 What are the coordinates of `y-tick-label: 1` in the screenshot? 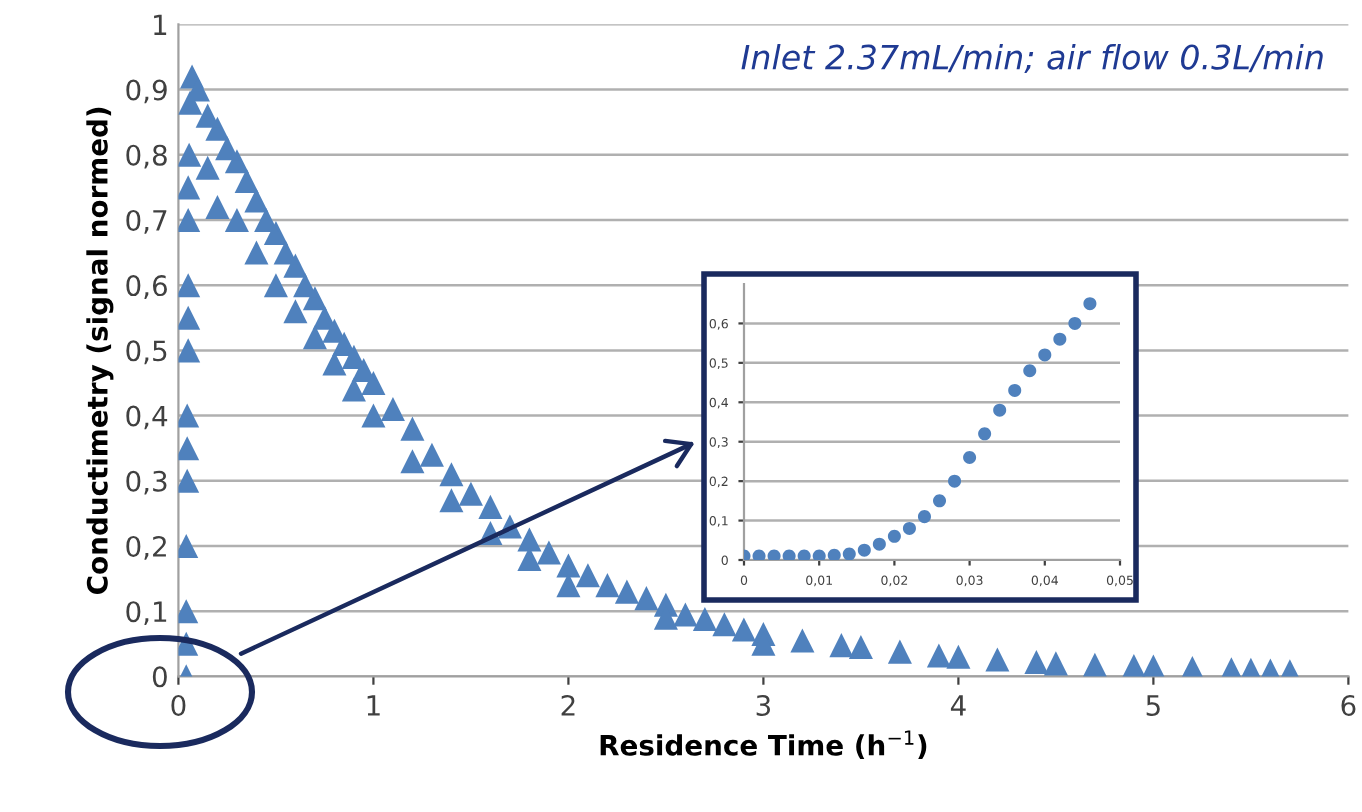 It's located at (160, 24).